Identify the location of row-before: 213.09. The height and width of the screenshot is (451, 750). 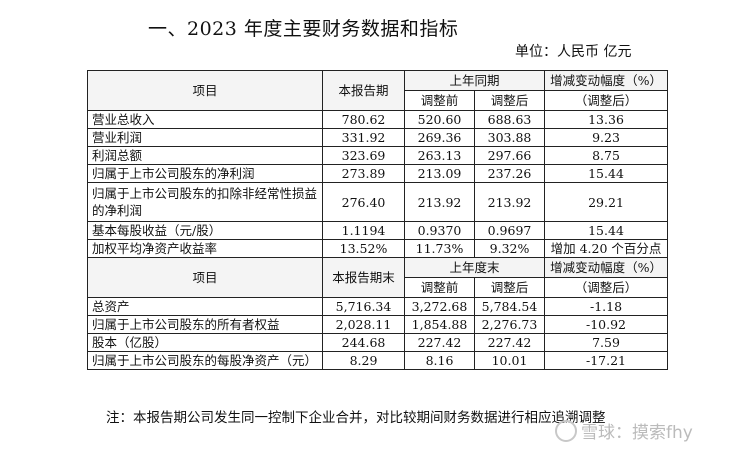
(439, 173).